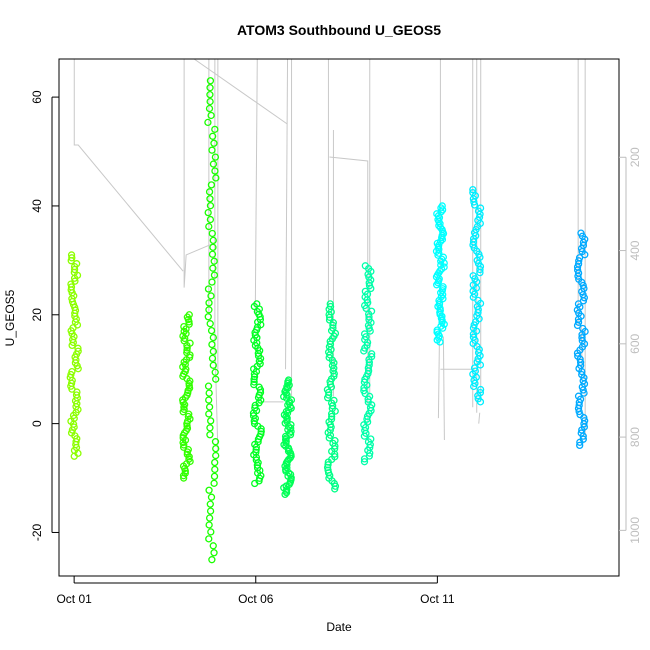 The image size is (650, 650). What do you see at coordinates (37, 206) in the screenshot?
I see `y-tick-label: 40` at bounding box center [37, 206].